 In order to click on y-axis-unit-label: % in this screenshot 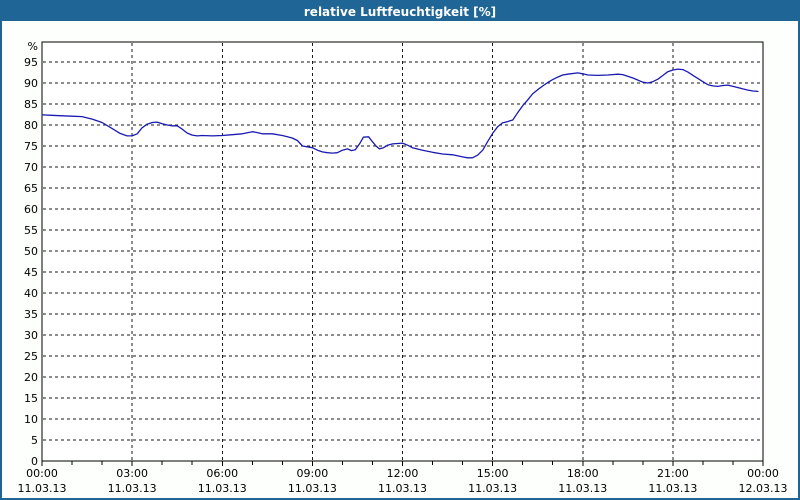, I will do `click(33, 46)`.